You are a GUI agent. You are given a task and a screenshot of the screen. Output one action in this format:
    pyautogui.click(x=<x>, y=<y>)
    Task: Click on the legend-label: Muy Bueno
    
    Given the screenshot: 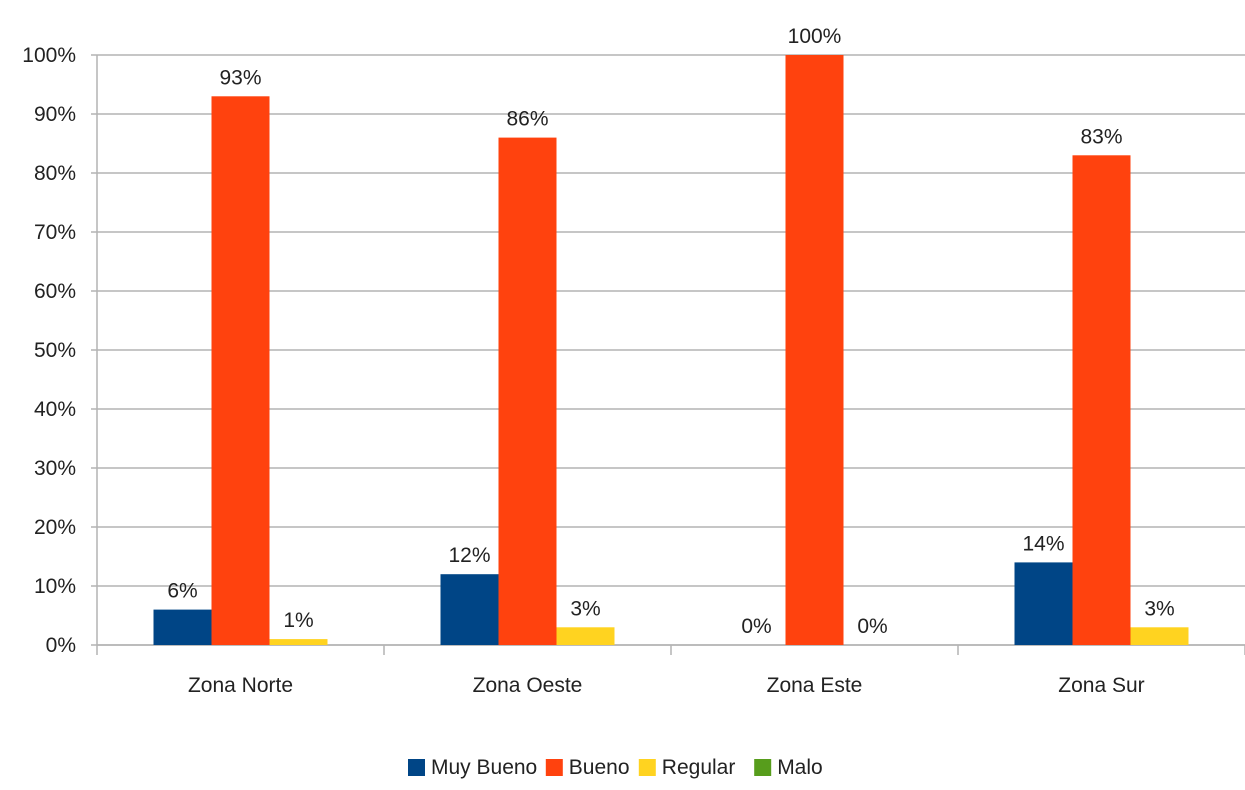 What is the action you would take?
    pyautogui.click(x=484, y=767)
    